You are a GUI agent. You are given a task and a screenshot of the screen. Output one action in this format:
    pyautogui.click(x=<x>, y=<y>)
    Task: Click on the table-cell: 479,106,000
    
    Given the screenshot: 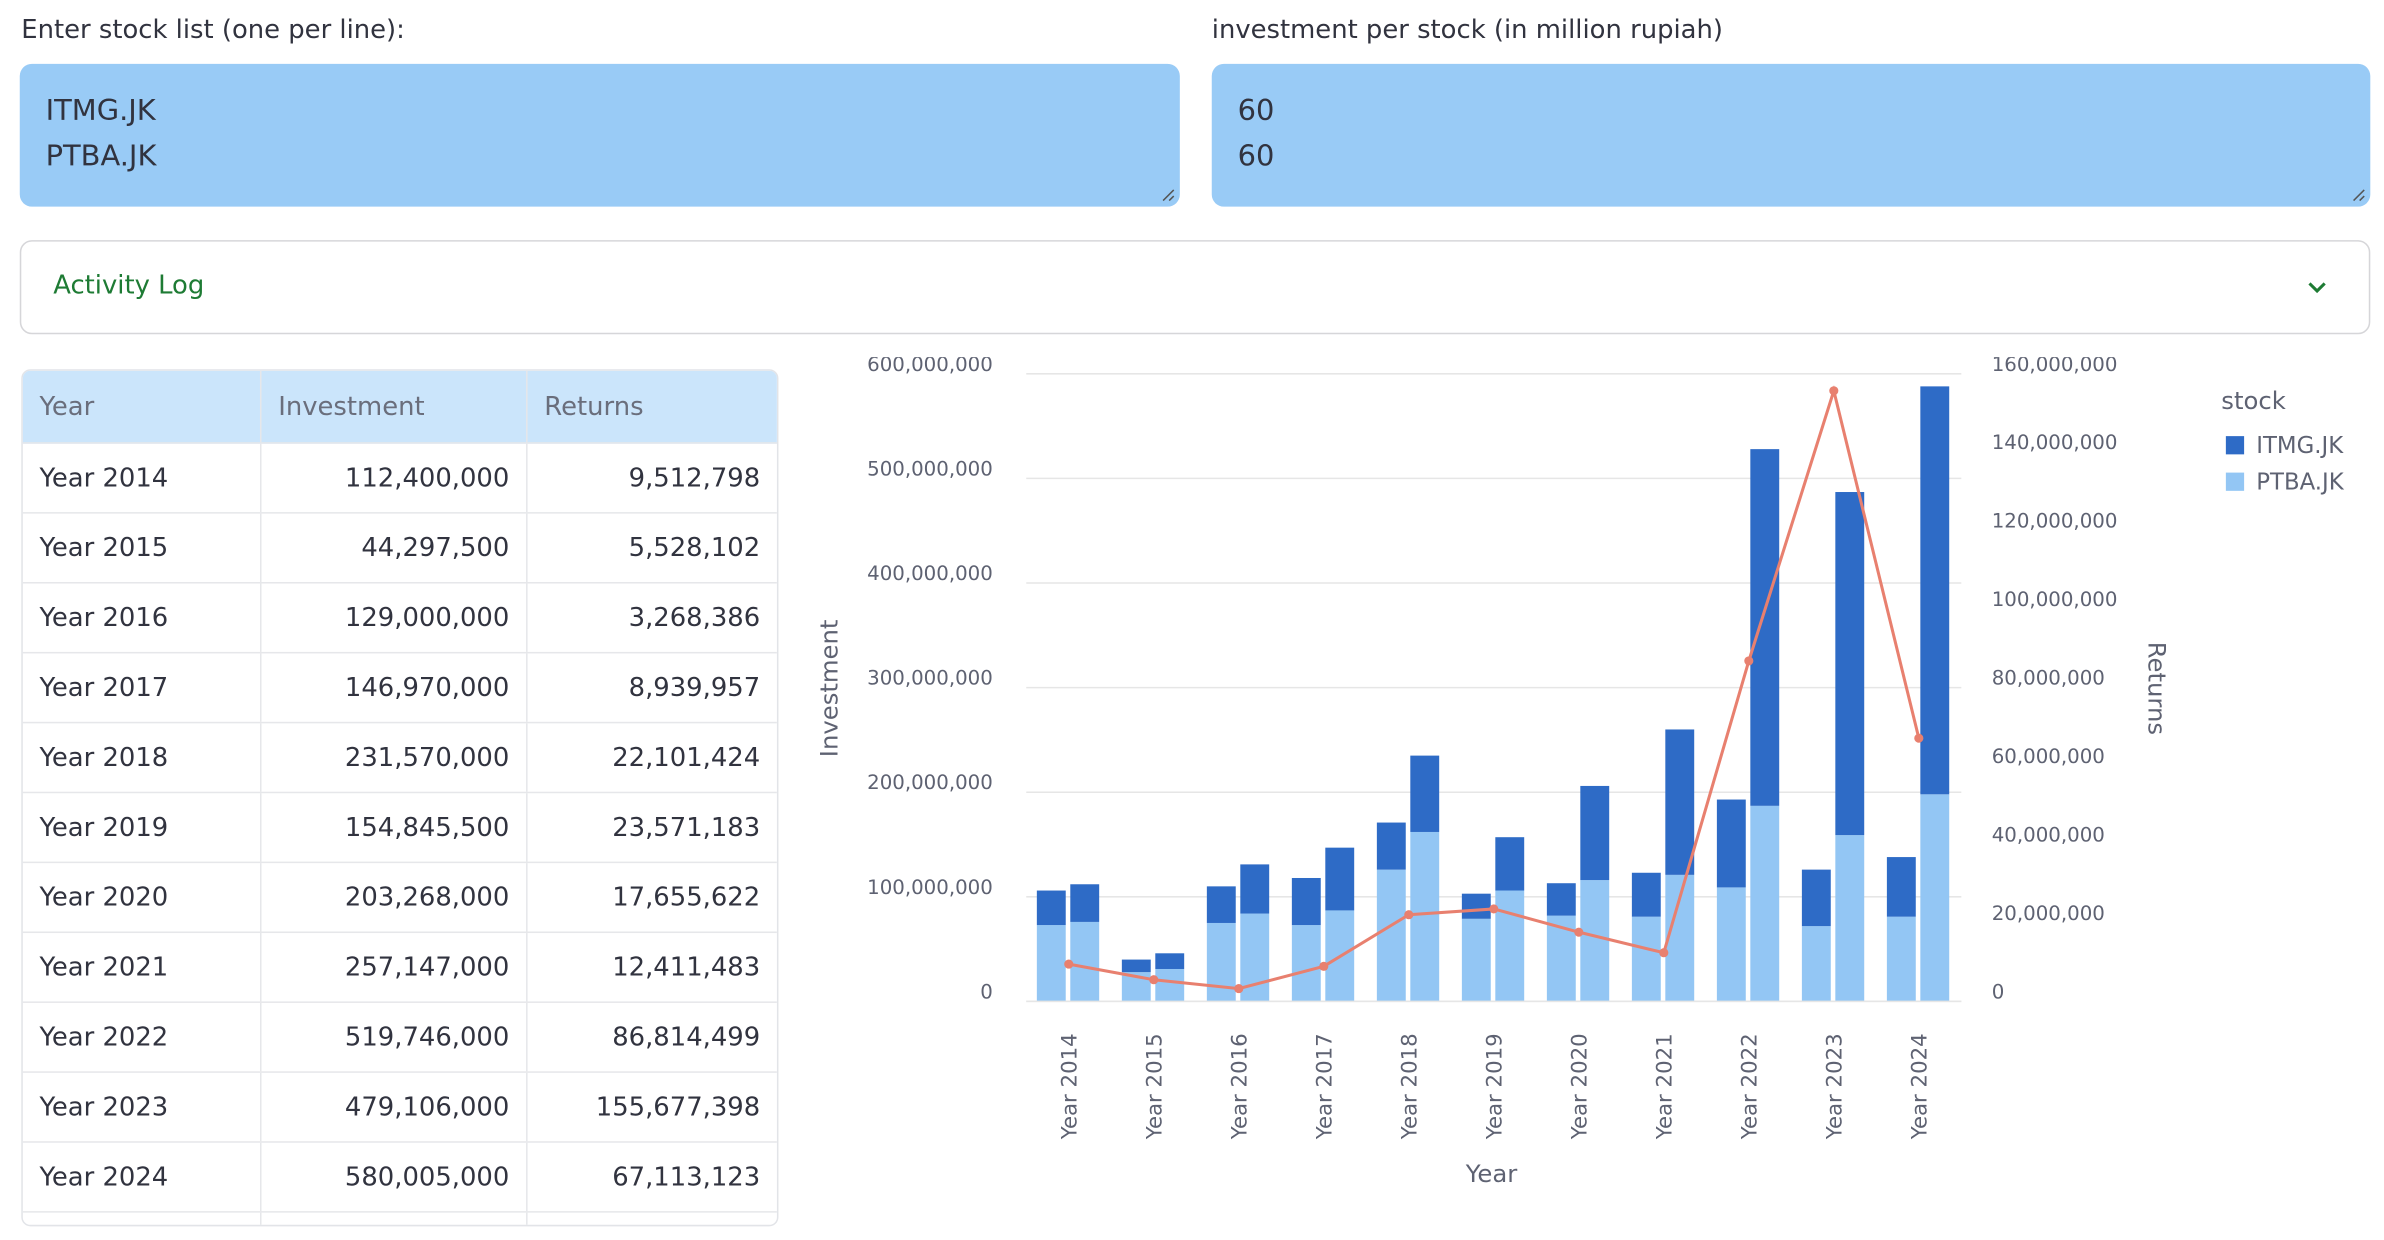 What is the action you would take?
    pyautogui.click(x=395, y=1107)
    